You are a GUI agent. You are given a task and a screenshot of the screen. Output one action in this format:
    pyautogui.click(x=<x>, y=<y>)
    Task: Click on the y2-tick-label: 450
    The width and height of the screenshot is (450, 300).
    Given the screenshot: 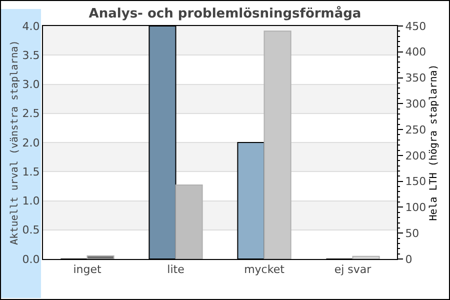 What is the action you would take?
    pyautogui.click(x=415, y=26)
    